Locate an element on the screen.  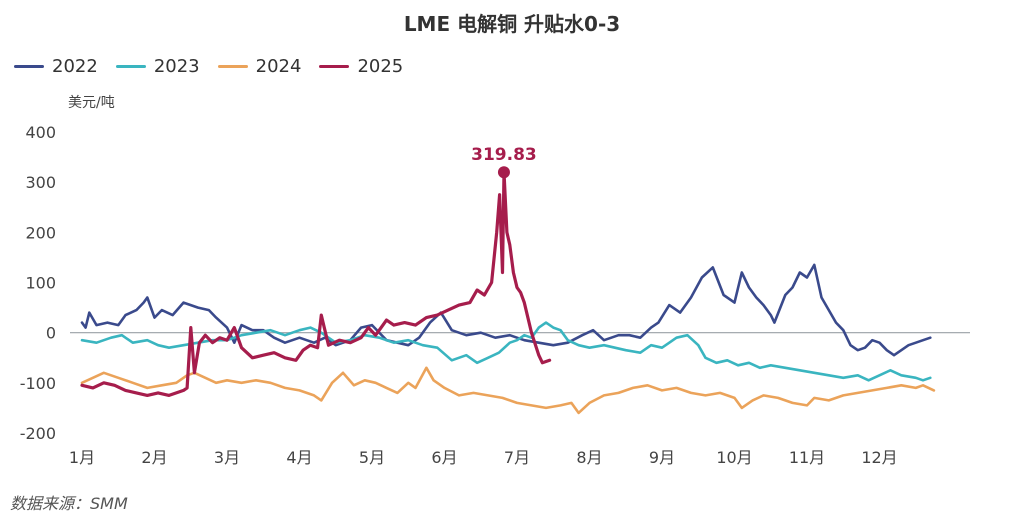
peak-label: 319.83 is located at coordinates (504, 155).